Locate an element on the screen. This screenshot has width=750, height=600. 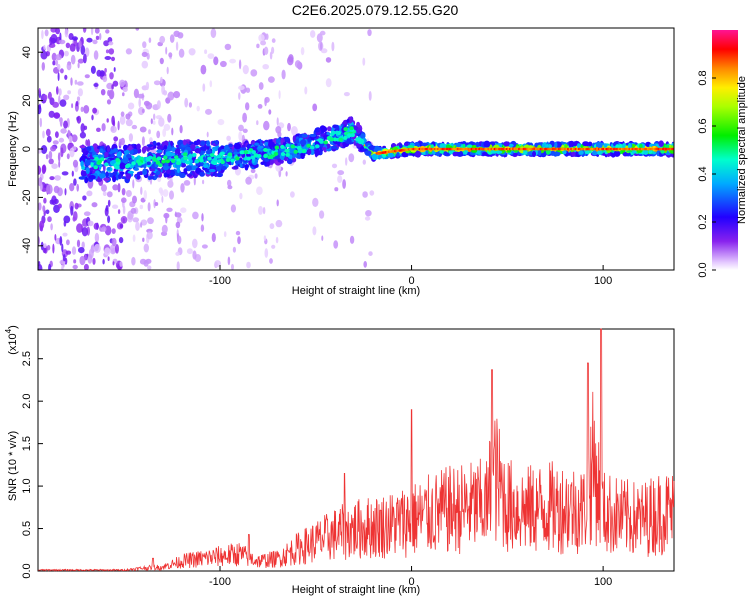
snr-ylabel: SNR (10 * v/v) is located at coordinates (13, 466).